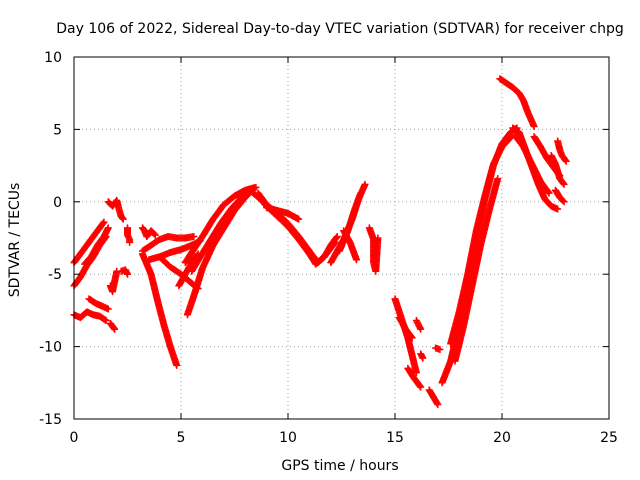 This screenshot has width=640, height=480. What do you see at coordinates (517, 103) in the screenshot?
I see `series-arc-aj` at bounding box center [517, 103].